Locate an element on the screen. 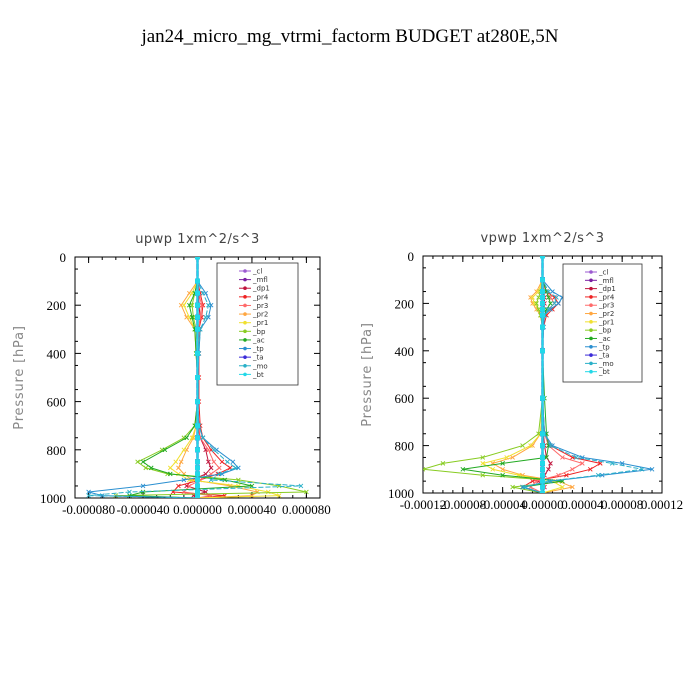 The image size is (700, 700). legend-item: _pr3 is located at coordinates (599, 306).